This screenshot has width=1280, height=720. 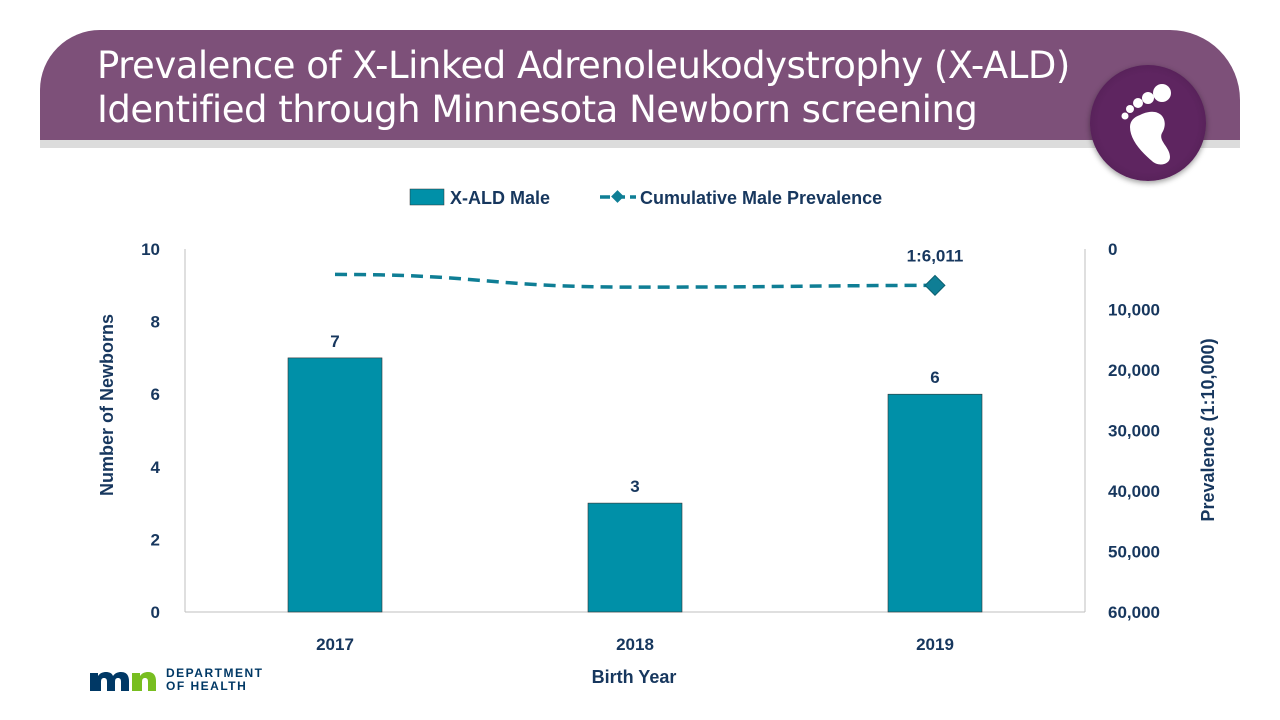 I want to click on y-right-tick-label: 30,000, so click(x=1134, y=431).